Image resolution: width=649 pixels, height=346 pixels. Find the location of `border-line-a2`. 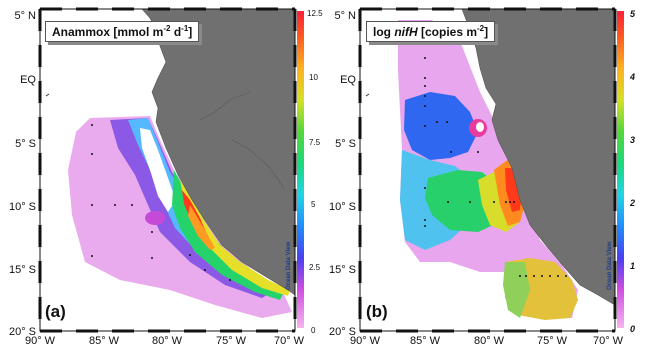

border-line-a2 is located at coordinates (225, 106).